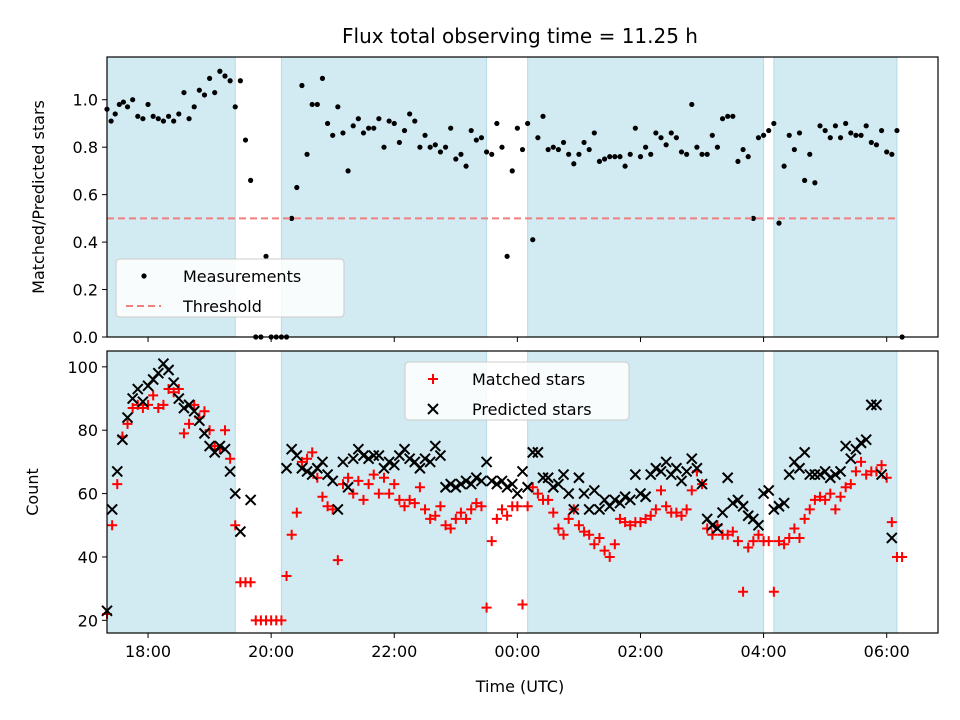 The width and height of the screenshot is (960, 720). Describe the element at coordinates (144, 276) in the screenshot. I see `measurements-legend-swatch` at that location.